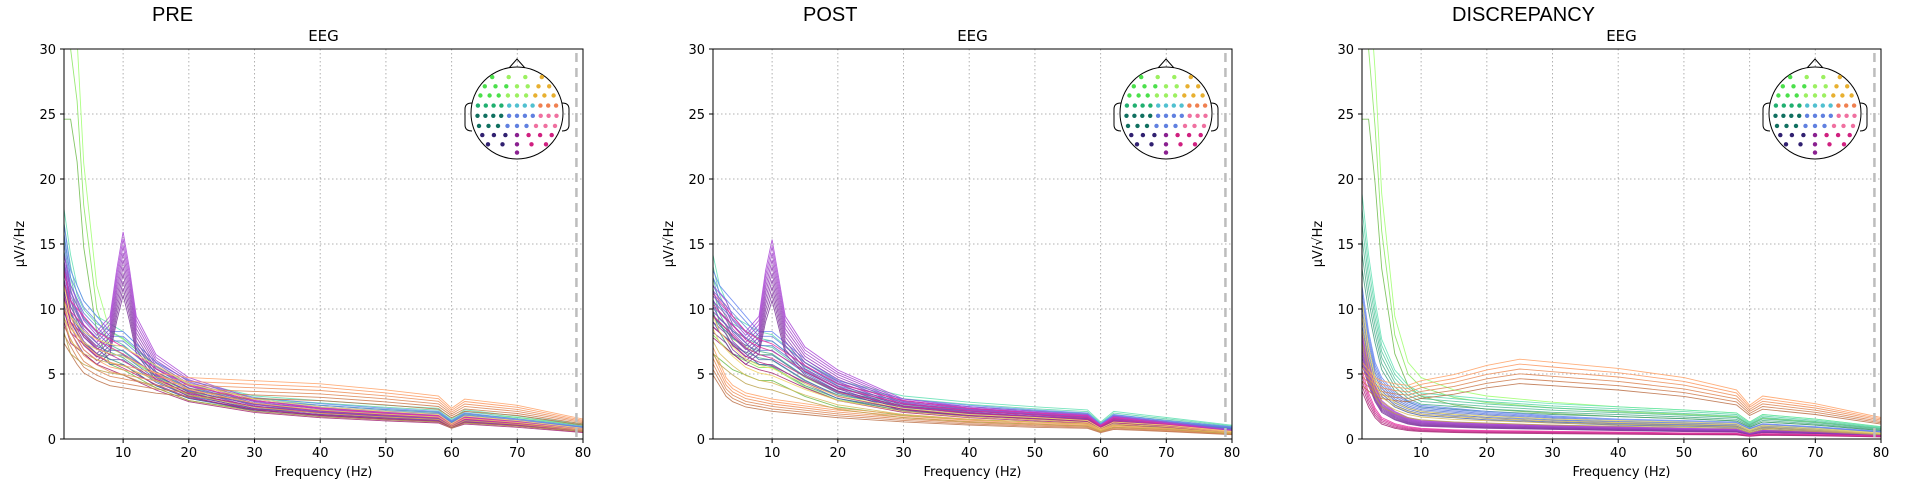  I want to click on nose-icon, so click(517, 63).